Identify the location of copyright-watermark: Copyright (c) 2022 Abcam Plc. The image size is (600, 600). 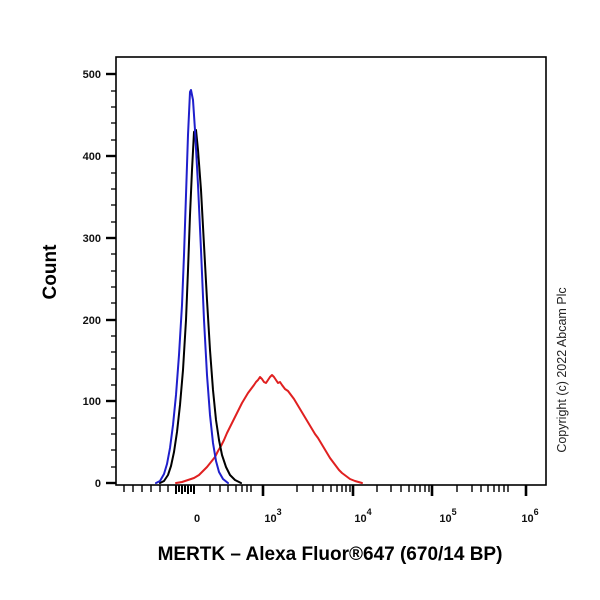
(562, 369).